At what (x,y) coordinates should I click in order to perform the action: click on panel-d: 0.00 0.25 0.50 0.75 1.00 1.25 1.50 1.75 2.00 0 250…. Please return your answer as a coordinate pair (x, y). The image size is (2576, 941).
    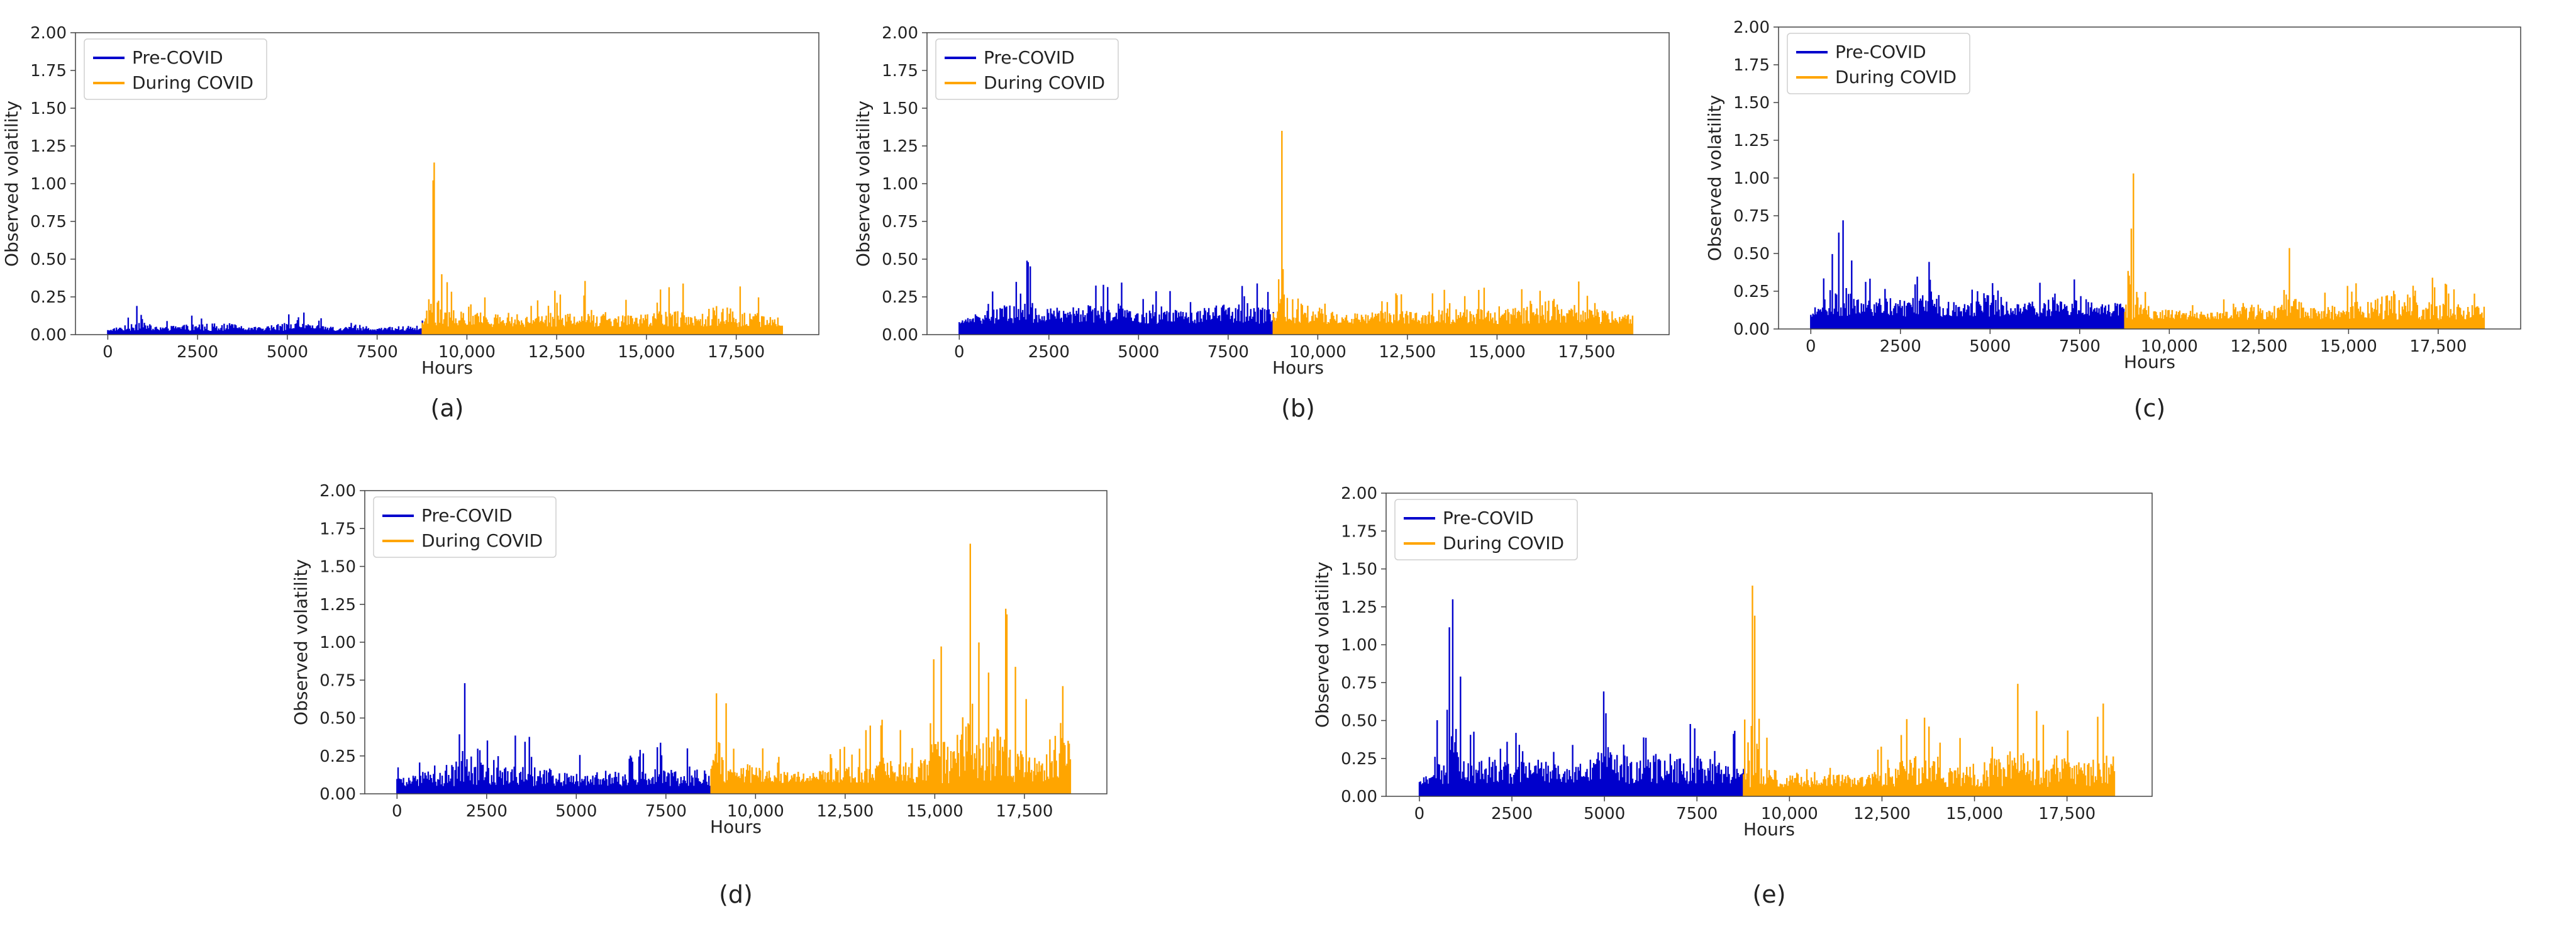
    Looking at the image, I should click on (699, 695).